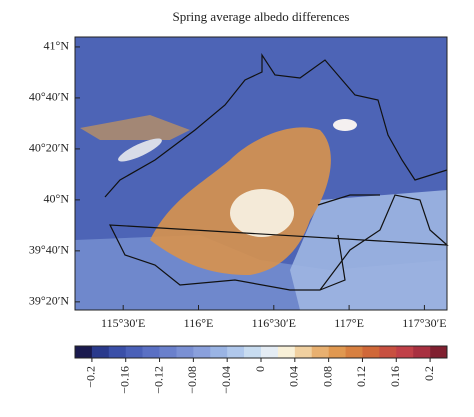  I want to click on colorbar-tick-label: 0.16, so click(395, 376).